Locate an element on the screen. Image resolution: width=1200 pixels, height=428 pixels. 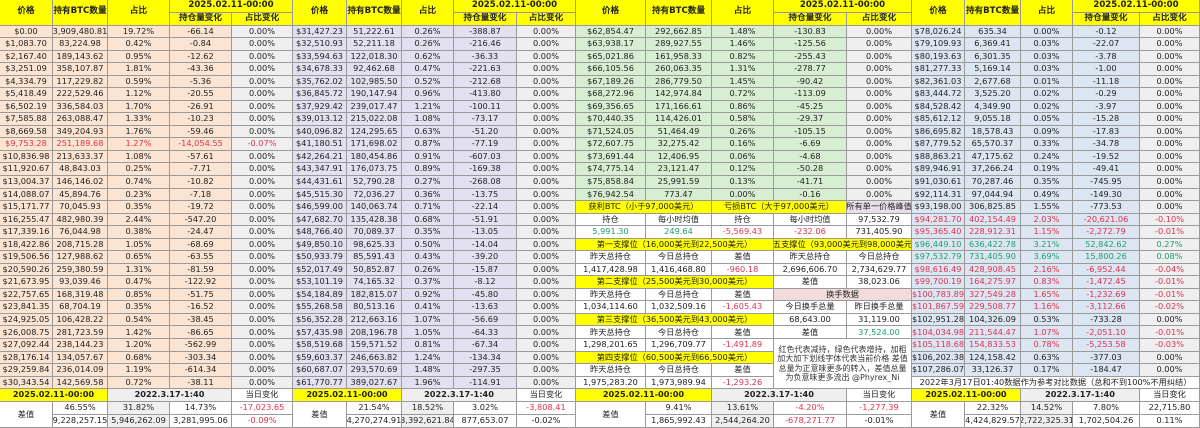
footer-pct-now: 9.41% is located at coordinates (679, 409).